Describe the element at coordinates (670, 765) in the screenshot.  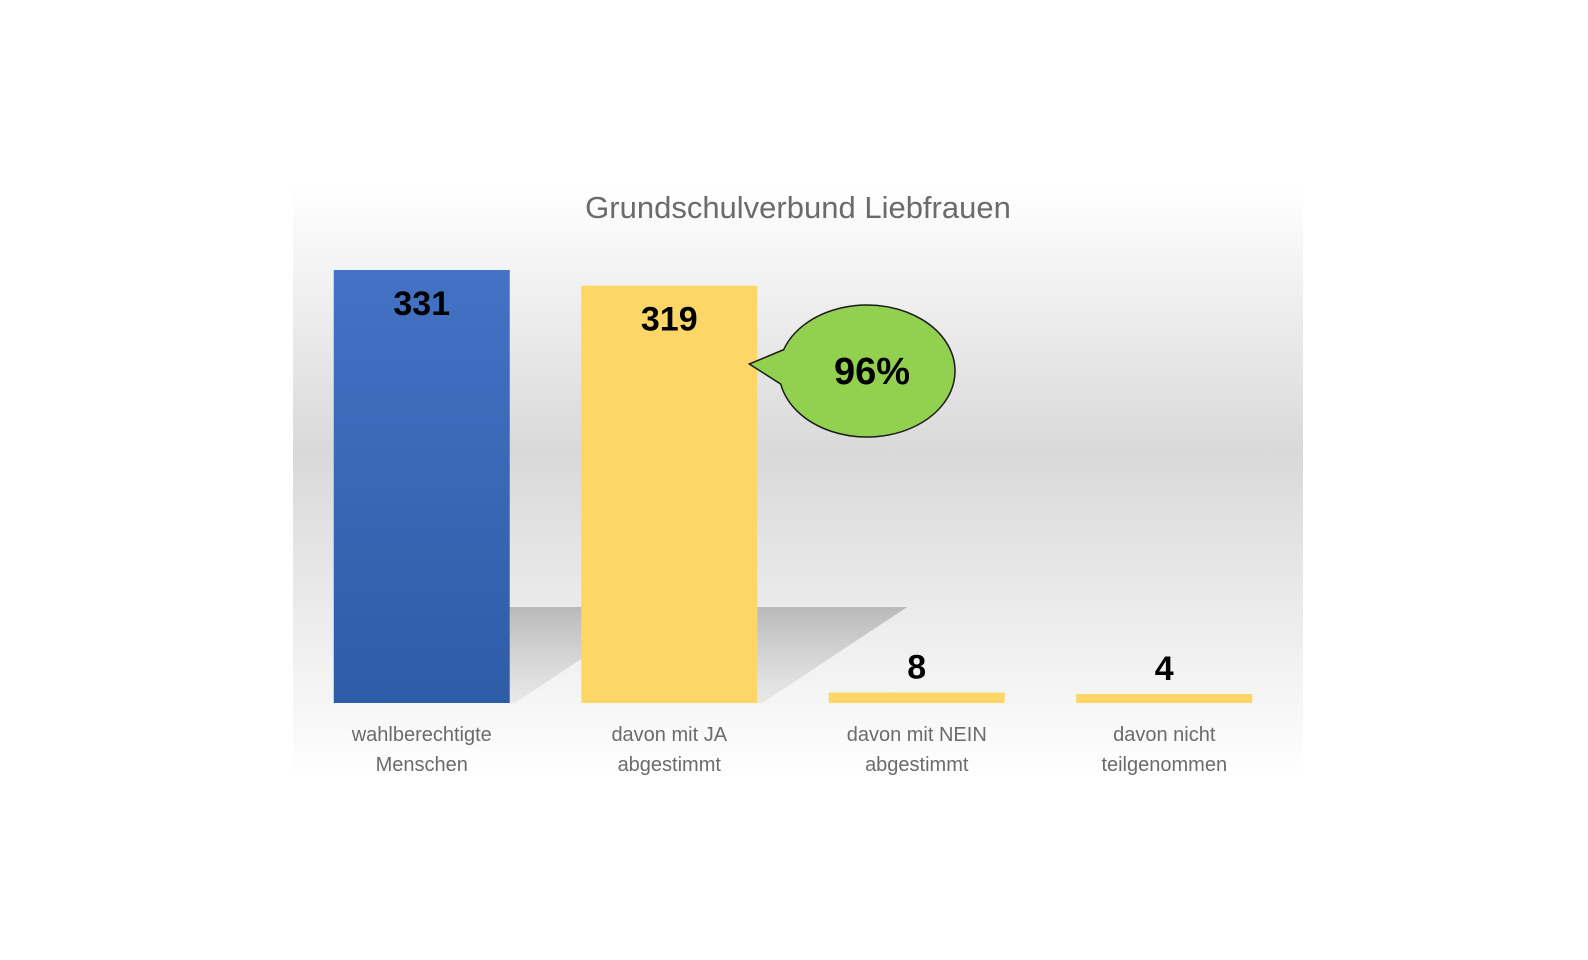
I see `category-label-2-line-2: abgestimmt` at that location.